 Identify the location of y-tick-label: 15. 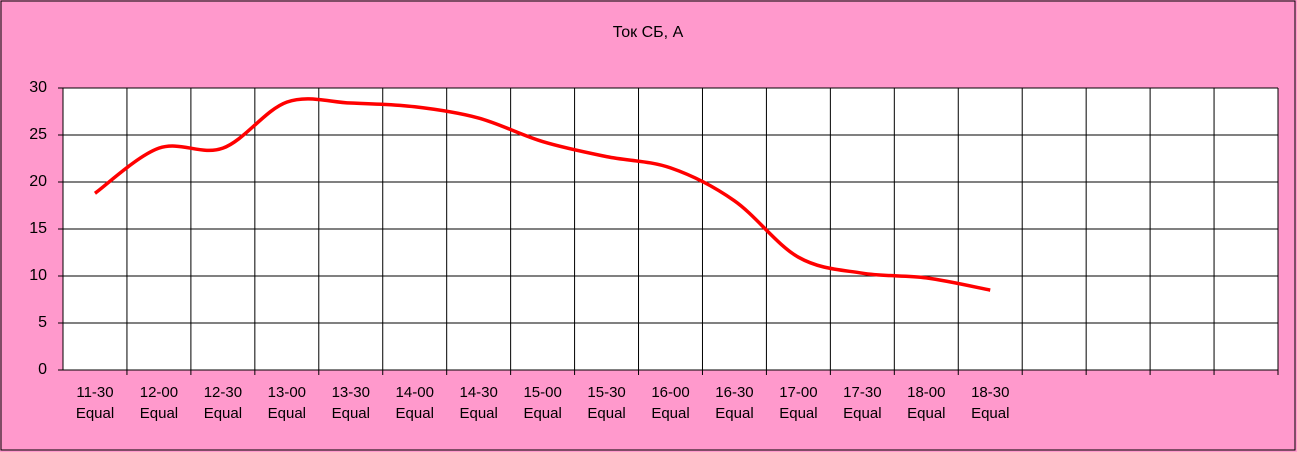
(38, 228).